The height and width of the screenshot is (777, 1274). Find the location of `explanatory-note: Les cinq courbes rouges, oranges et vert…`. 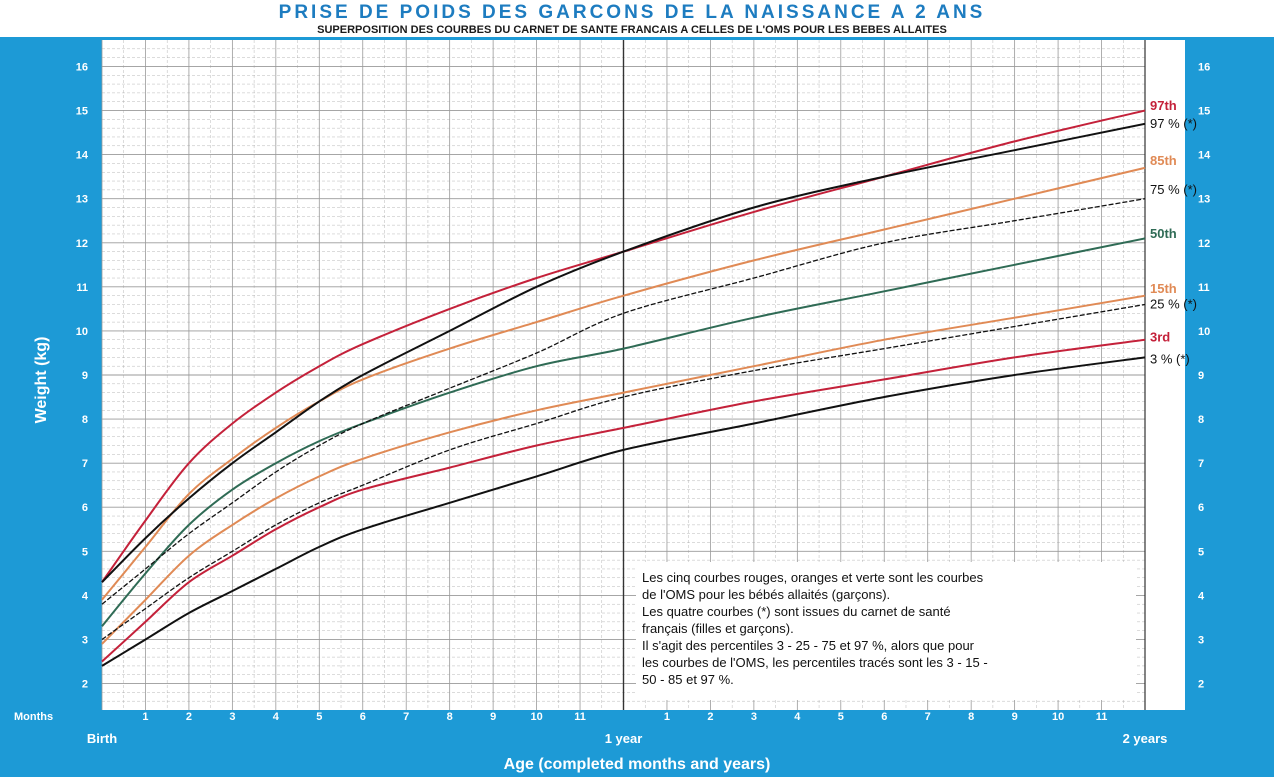

explanatory-note: Les cinq courbes rouges, oranges et vert… is located at coordinates (886, 631).